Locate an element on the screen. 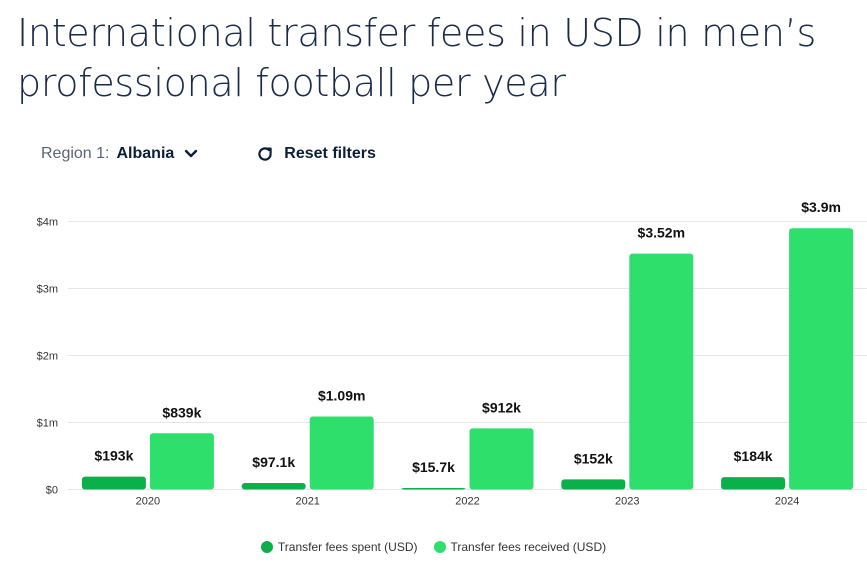  x-tick-label: 2022 is located at coordinates (467, 502).